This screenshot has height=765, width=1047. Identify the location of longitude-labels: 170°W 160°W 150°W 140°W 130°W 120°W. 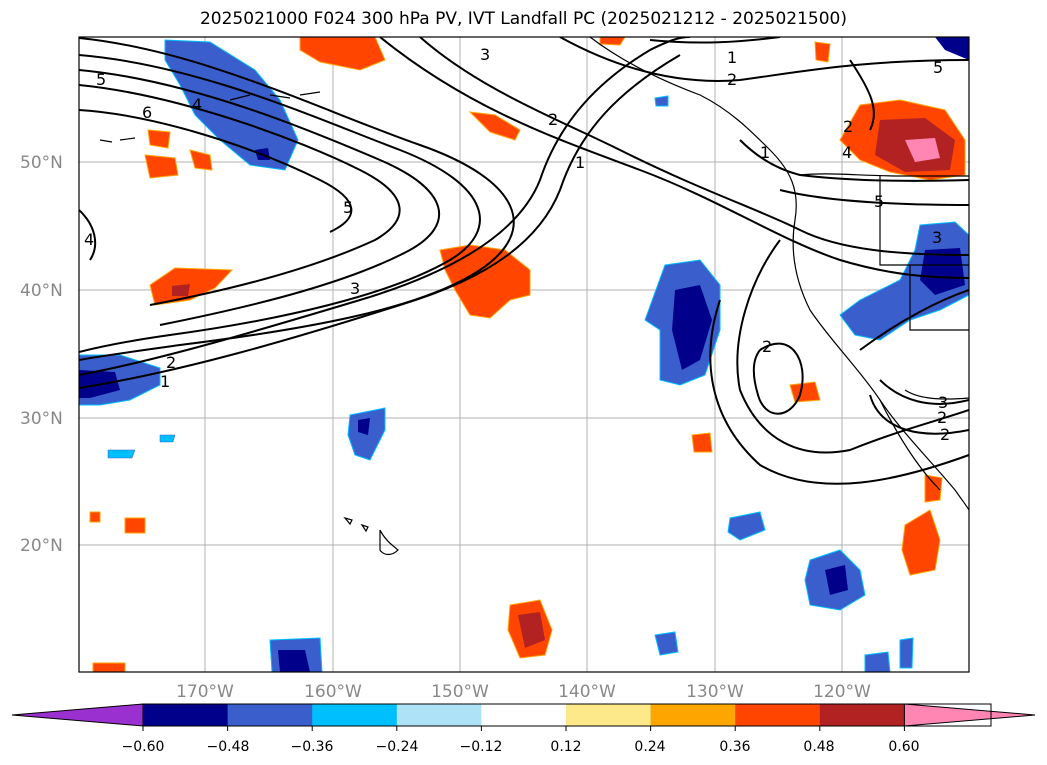
(523, 692).